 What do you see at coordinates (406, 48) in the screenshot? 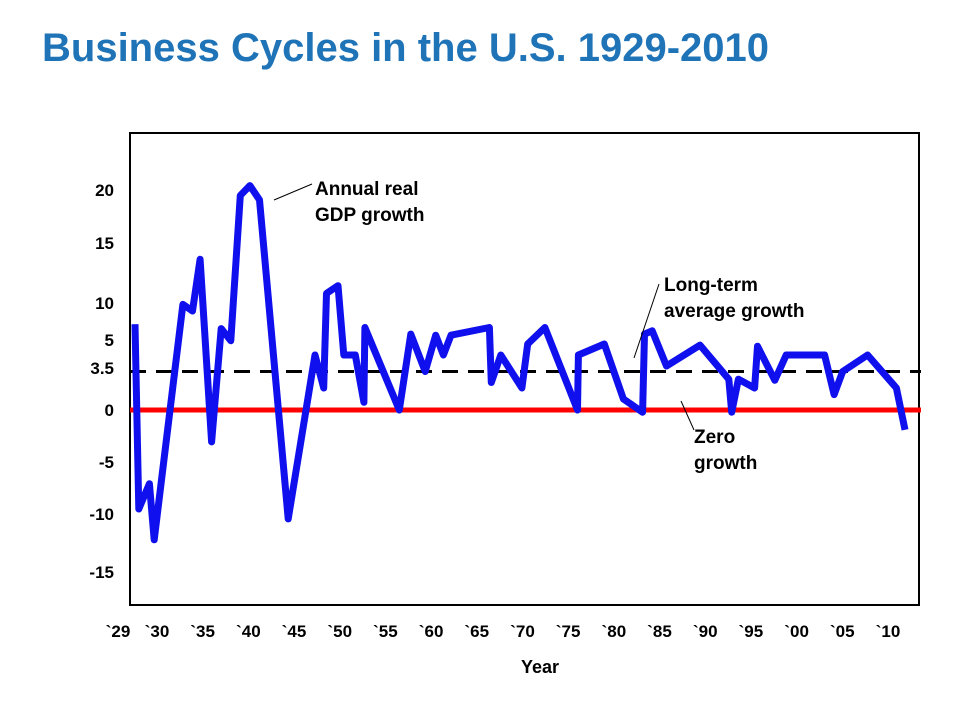
I see `slide-title: Business Cycles in the U.S. 1929-2010` at bounding box center [406, 48].